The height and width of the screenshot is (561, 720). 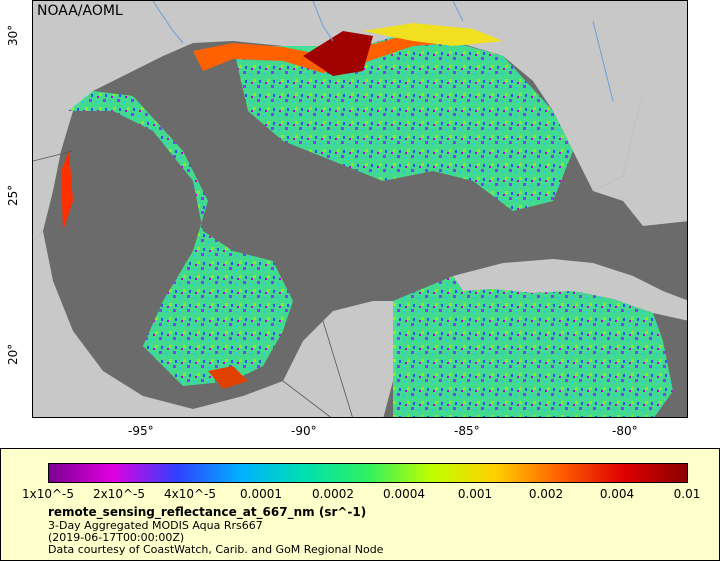 What do you see at coordinates (141, 431) in the screenshot?
I see `lon-tick-95: -95°` at bounding box center [141, 431].